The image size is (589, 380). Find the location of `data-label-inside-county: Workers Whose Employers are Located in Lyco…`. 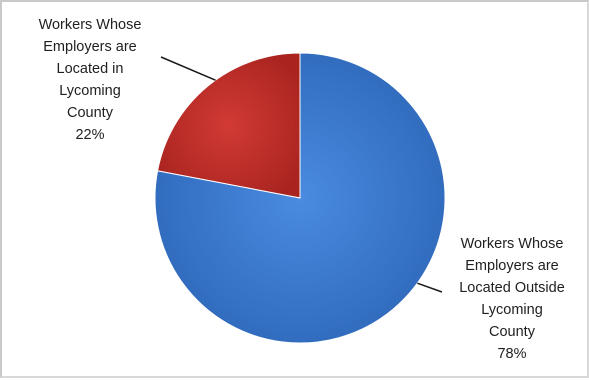

data-label-inside-county: Workers Whose Employers are Located in Lyco… is located at coordinates (90, 80).